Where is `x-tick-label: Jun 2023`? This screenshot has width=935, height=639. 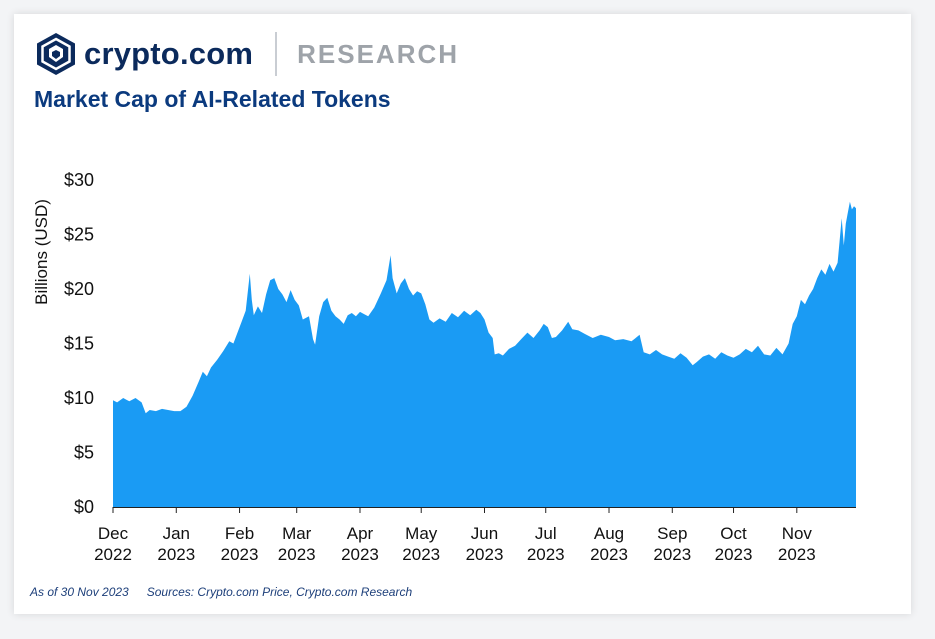
x-tick-label: Jun 2023 is located at coordinates (485, 544).